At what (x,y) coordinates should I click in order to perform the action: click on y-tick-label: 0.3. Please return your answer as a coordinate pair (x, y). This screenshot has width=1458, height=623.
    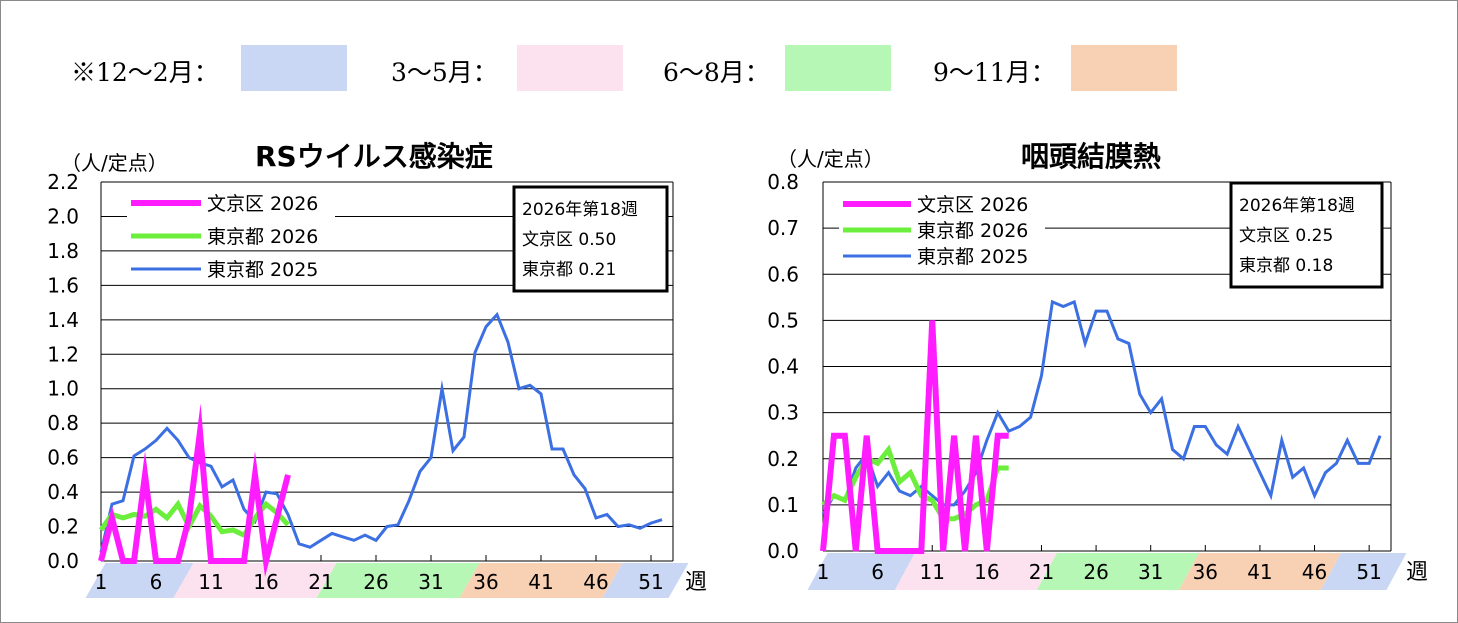
    Looking at the image, I should click on (783, 413).